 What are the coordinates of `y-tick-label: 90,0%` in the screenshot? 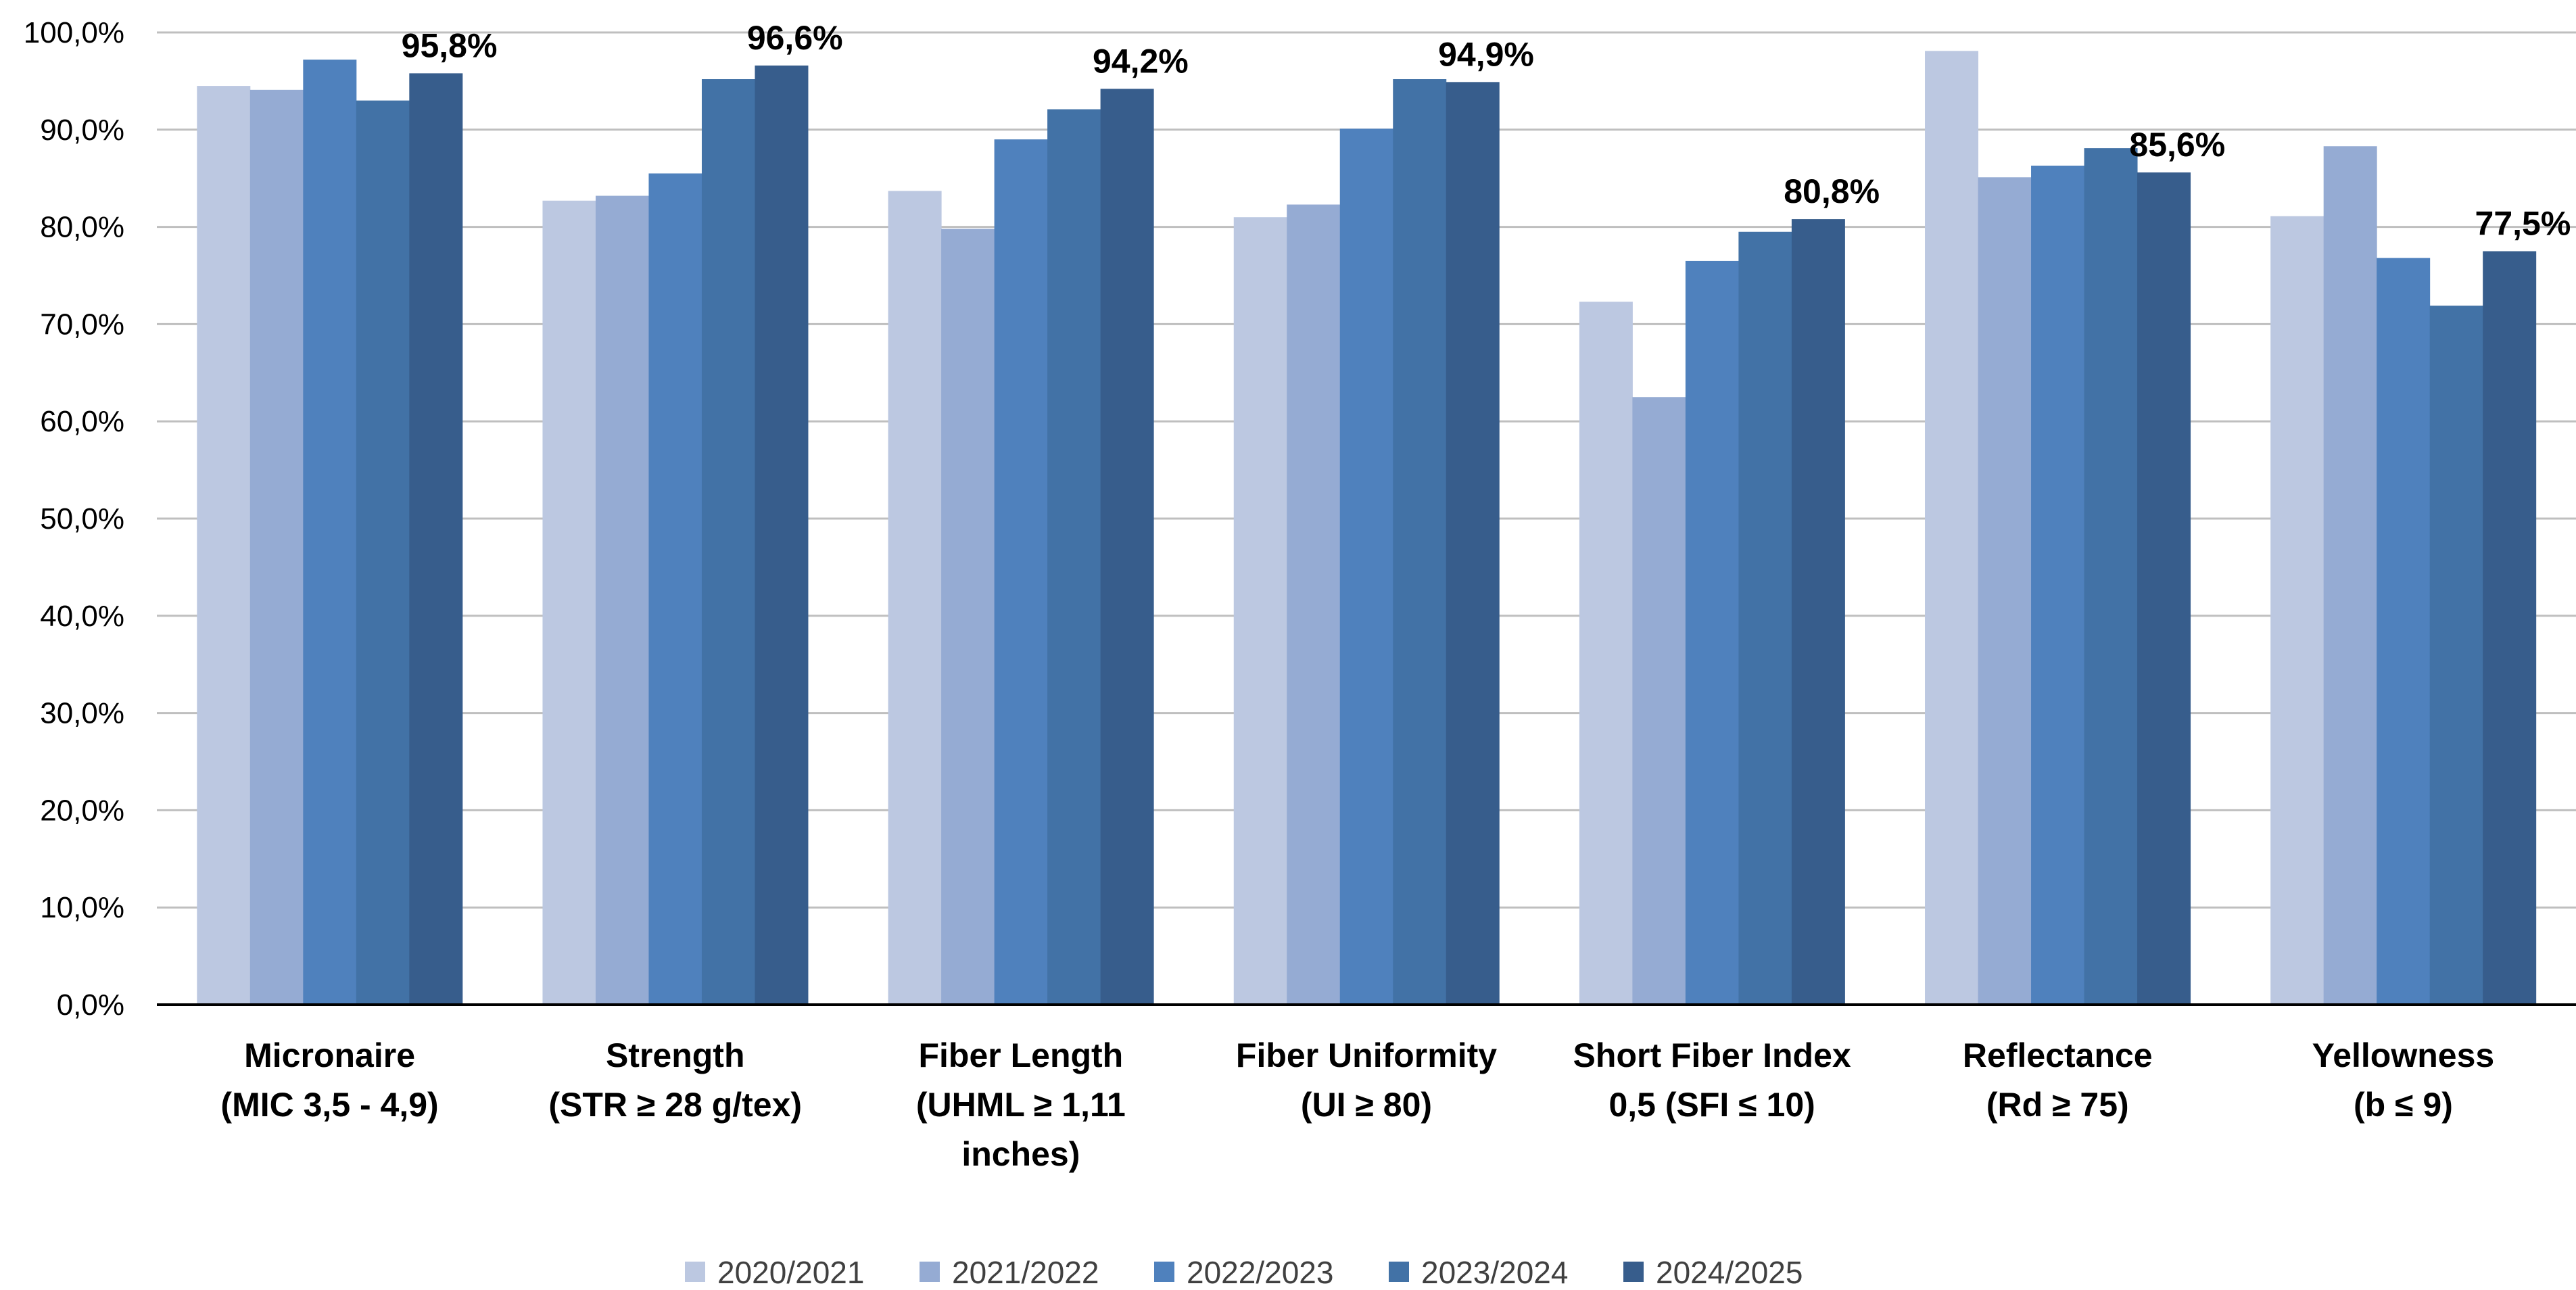 It's located at (82, 130).